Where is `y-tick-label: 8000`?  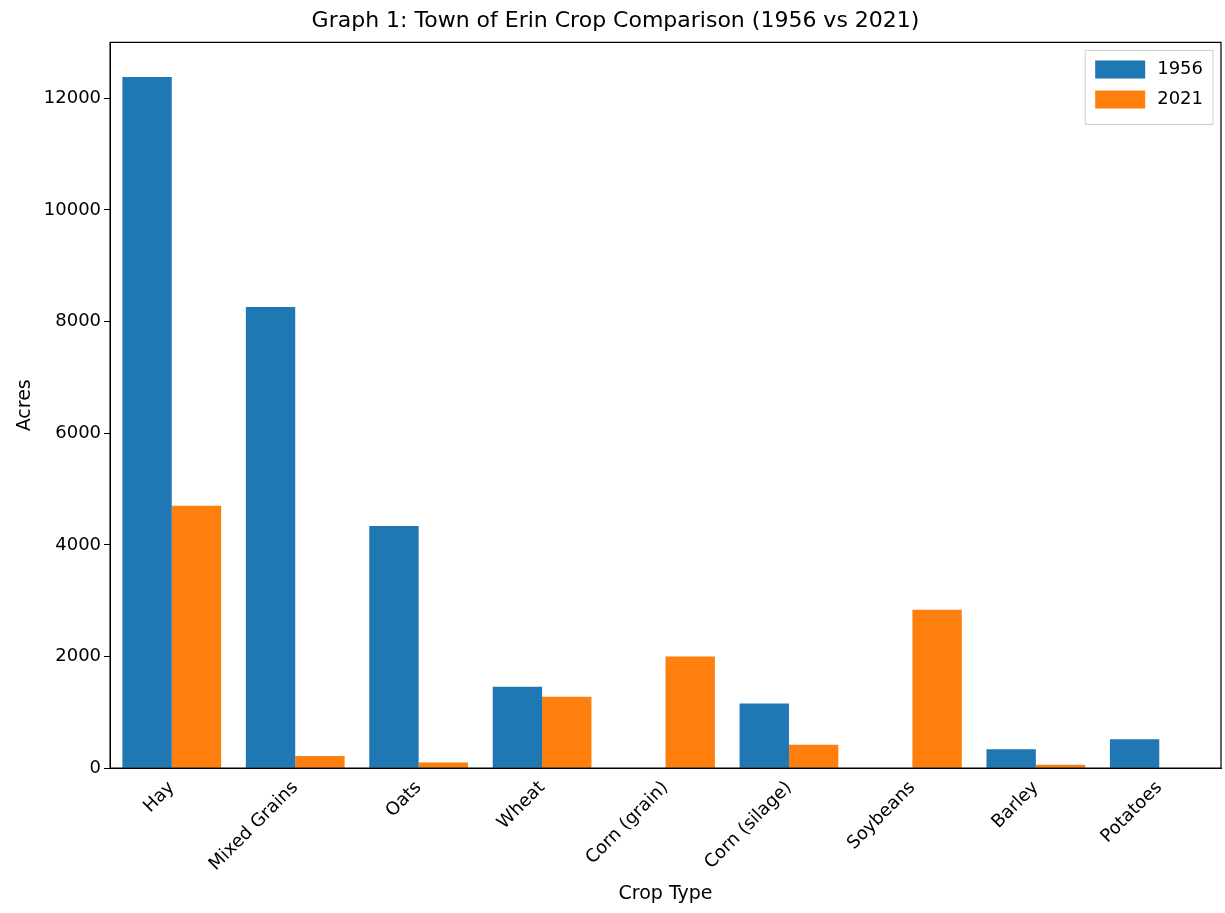 y-tick-label: 8000 is located at coordinates (78, 320).